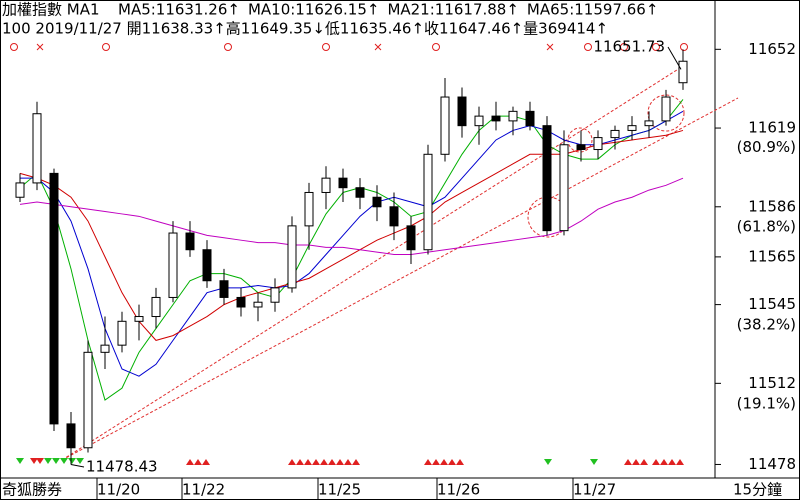 This screenshot has height=500, width=800. Describe the element at coordinates (339, 490) in the screenshot. I see `x-tick-label: 11/25` at that location.